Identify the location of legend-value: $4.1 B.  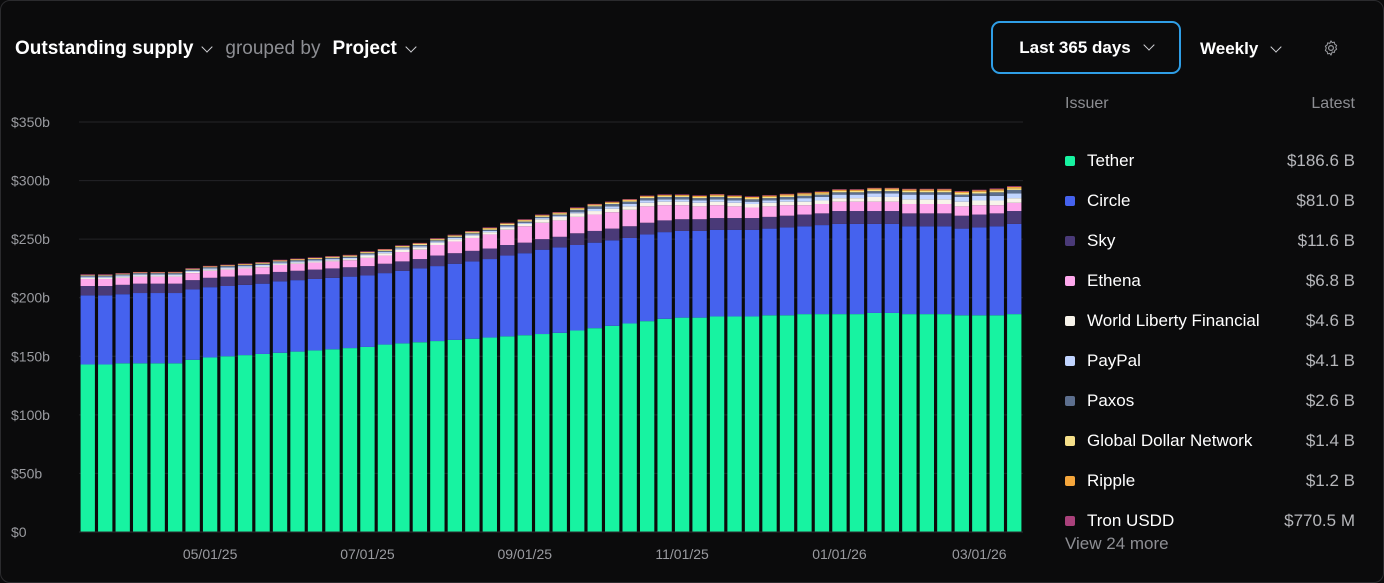
(1330, 360).